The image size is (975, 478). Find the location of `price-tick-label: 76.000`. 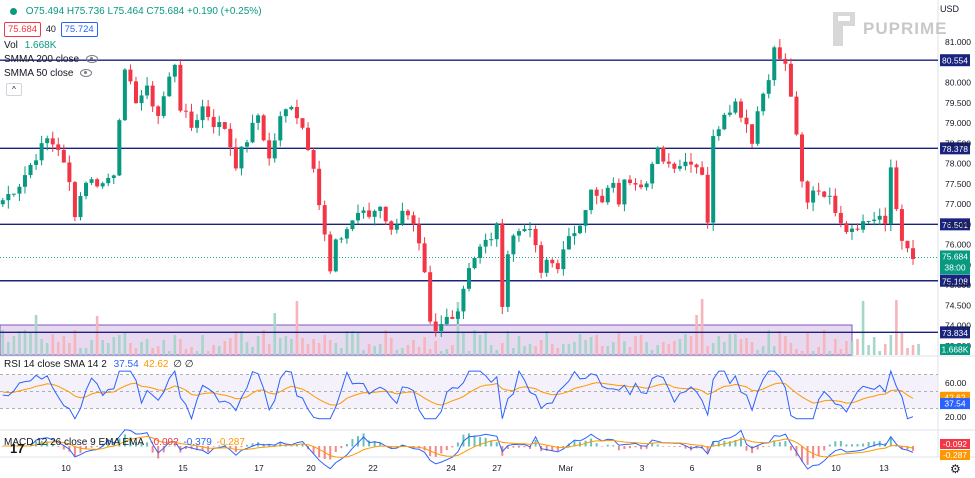

price-tick-label: 76.000 is located at coordinates (958, 245).